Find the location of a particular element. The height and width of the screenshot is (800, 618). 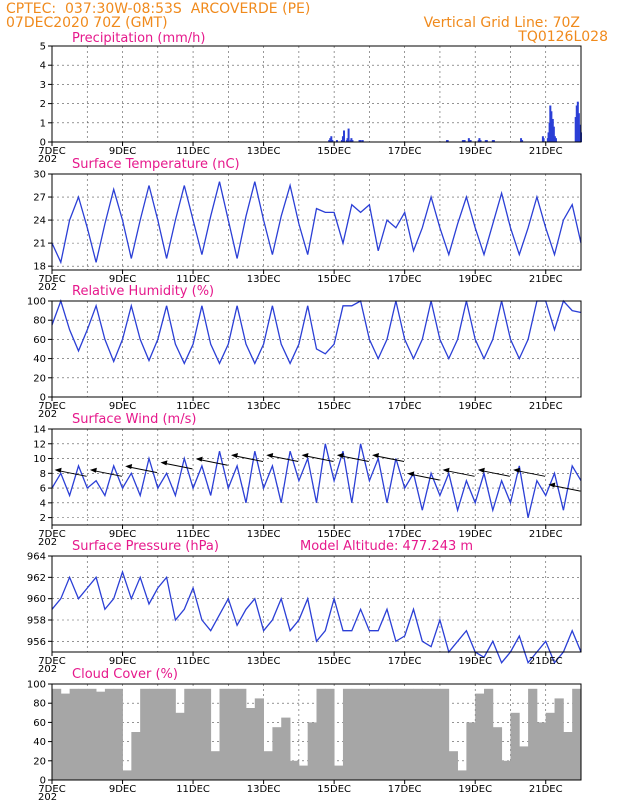

y-tick-label: 30 is located at coordinates (39, 175).